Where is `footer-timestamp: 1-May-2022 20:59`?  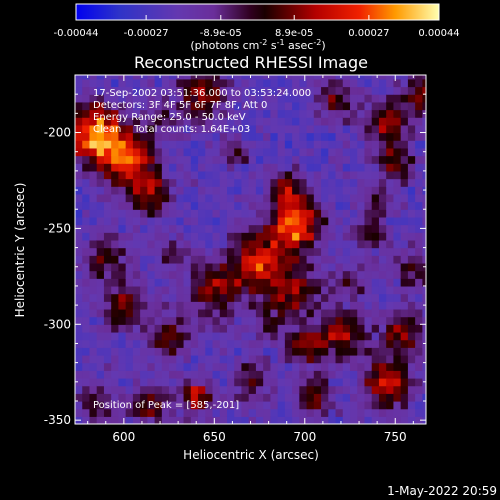
footer-timestamp: 1-May-2022 20:59 is located at coordinates (442, 491).